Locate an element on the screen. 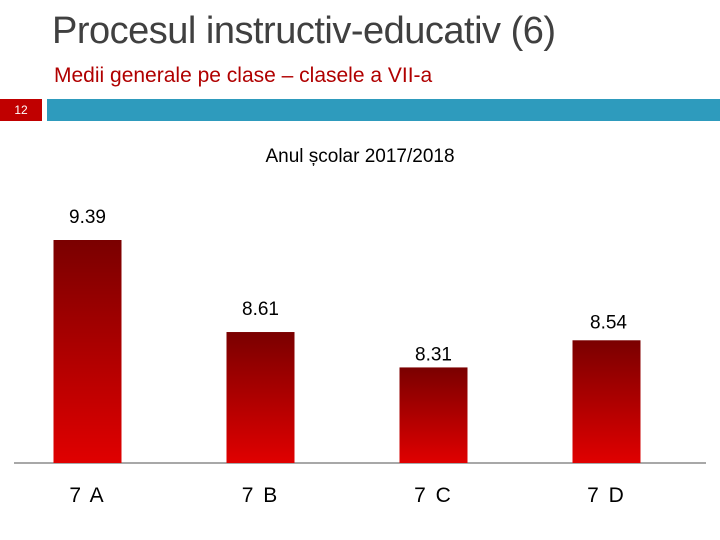 The height and width of the screenshot is (540, 720). category-label: 7 A is located at coordinates (87, 495).